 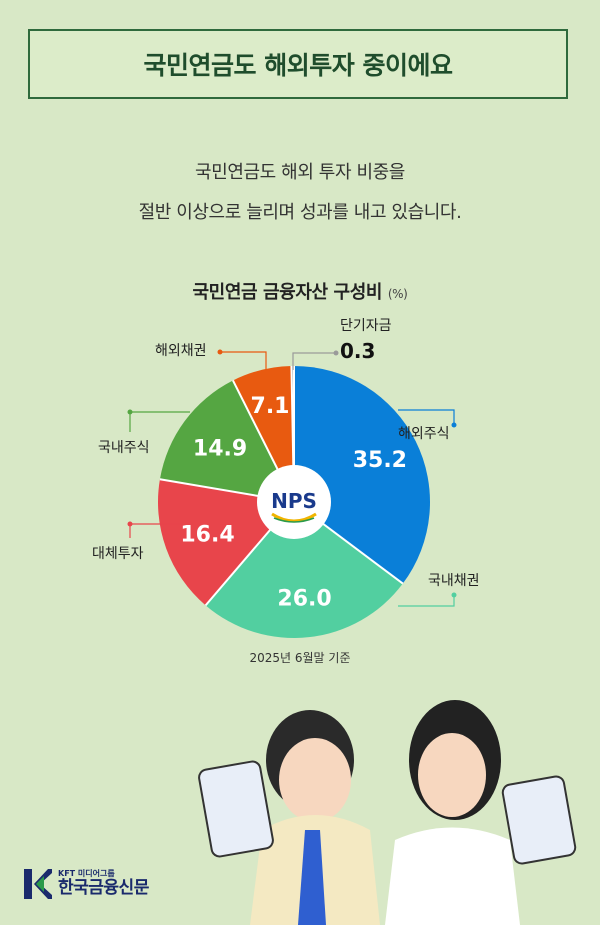 I want to click on chart-unit: (%), so click(x=397, y=294).